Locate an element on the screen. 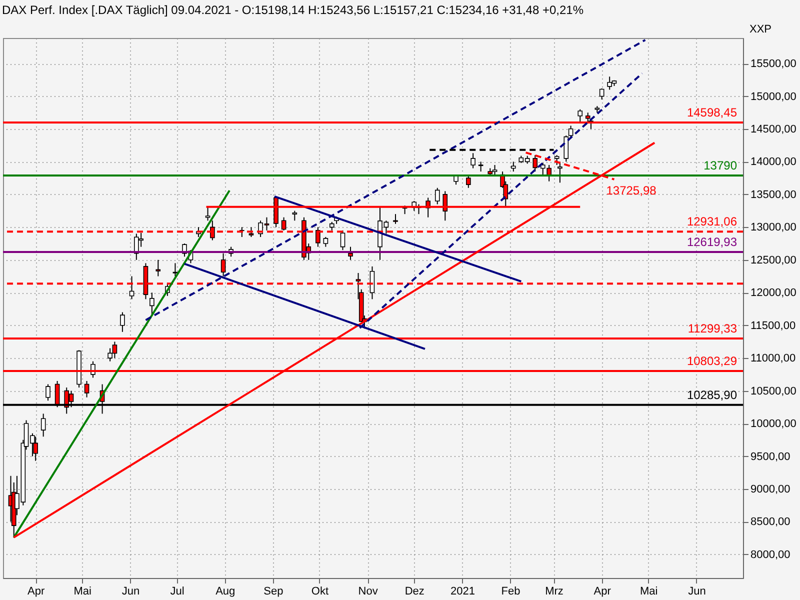 This screenshot has width=800, height=600. ref-line-label: 12619,93 is located at coordinates (712, 242).